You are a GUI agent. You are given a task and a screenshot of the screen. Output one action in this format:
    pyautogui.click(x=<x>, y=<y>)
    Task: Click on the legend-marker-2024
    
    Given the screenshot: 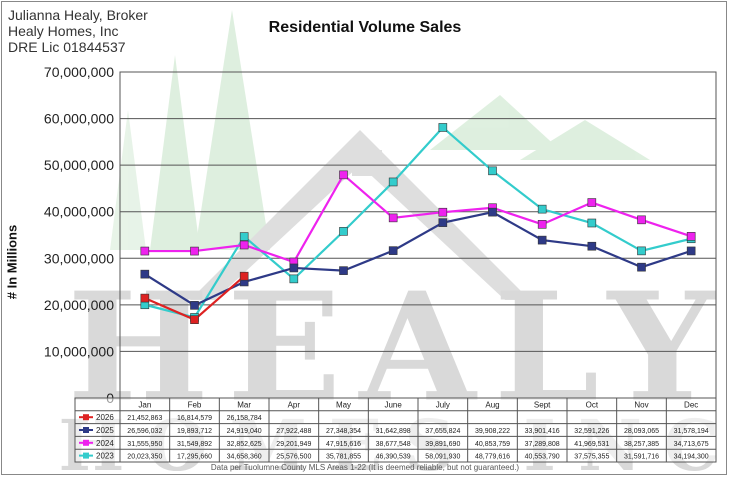 What is the action you would take?
    pyautogui.click(x=86, y=442)
    